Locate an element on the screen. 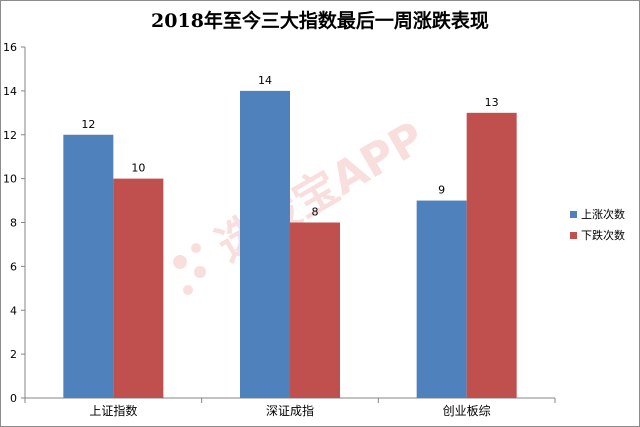  legend-label: 上涨次数 is located at coordinates (603, 214).